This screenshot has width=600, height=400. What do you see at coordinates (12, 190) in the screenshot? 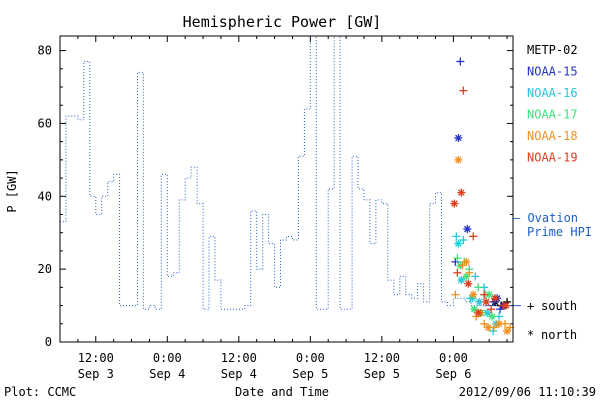
I see `y-axis-label: P [GW]` at bounding box center [12, 190].